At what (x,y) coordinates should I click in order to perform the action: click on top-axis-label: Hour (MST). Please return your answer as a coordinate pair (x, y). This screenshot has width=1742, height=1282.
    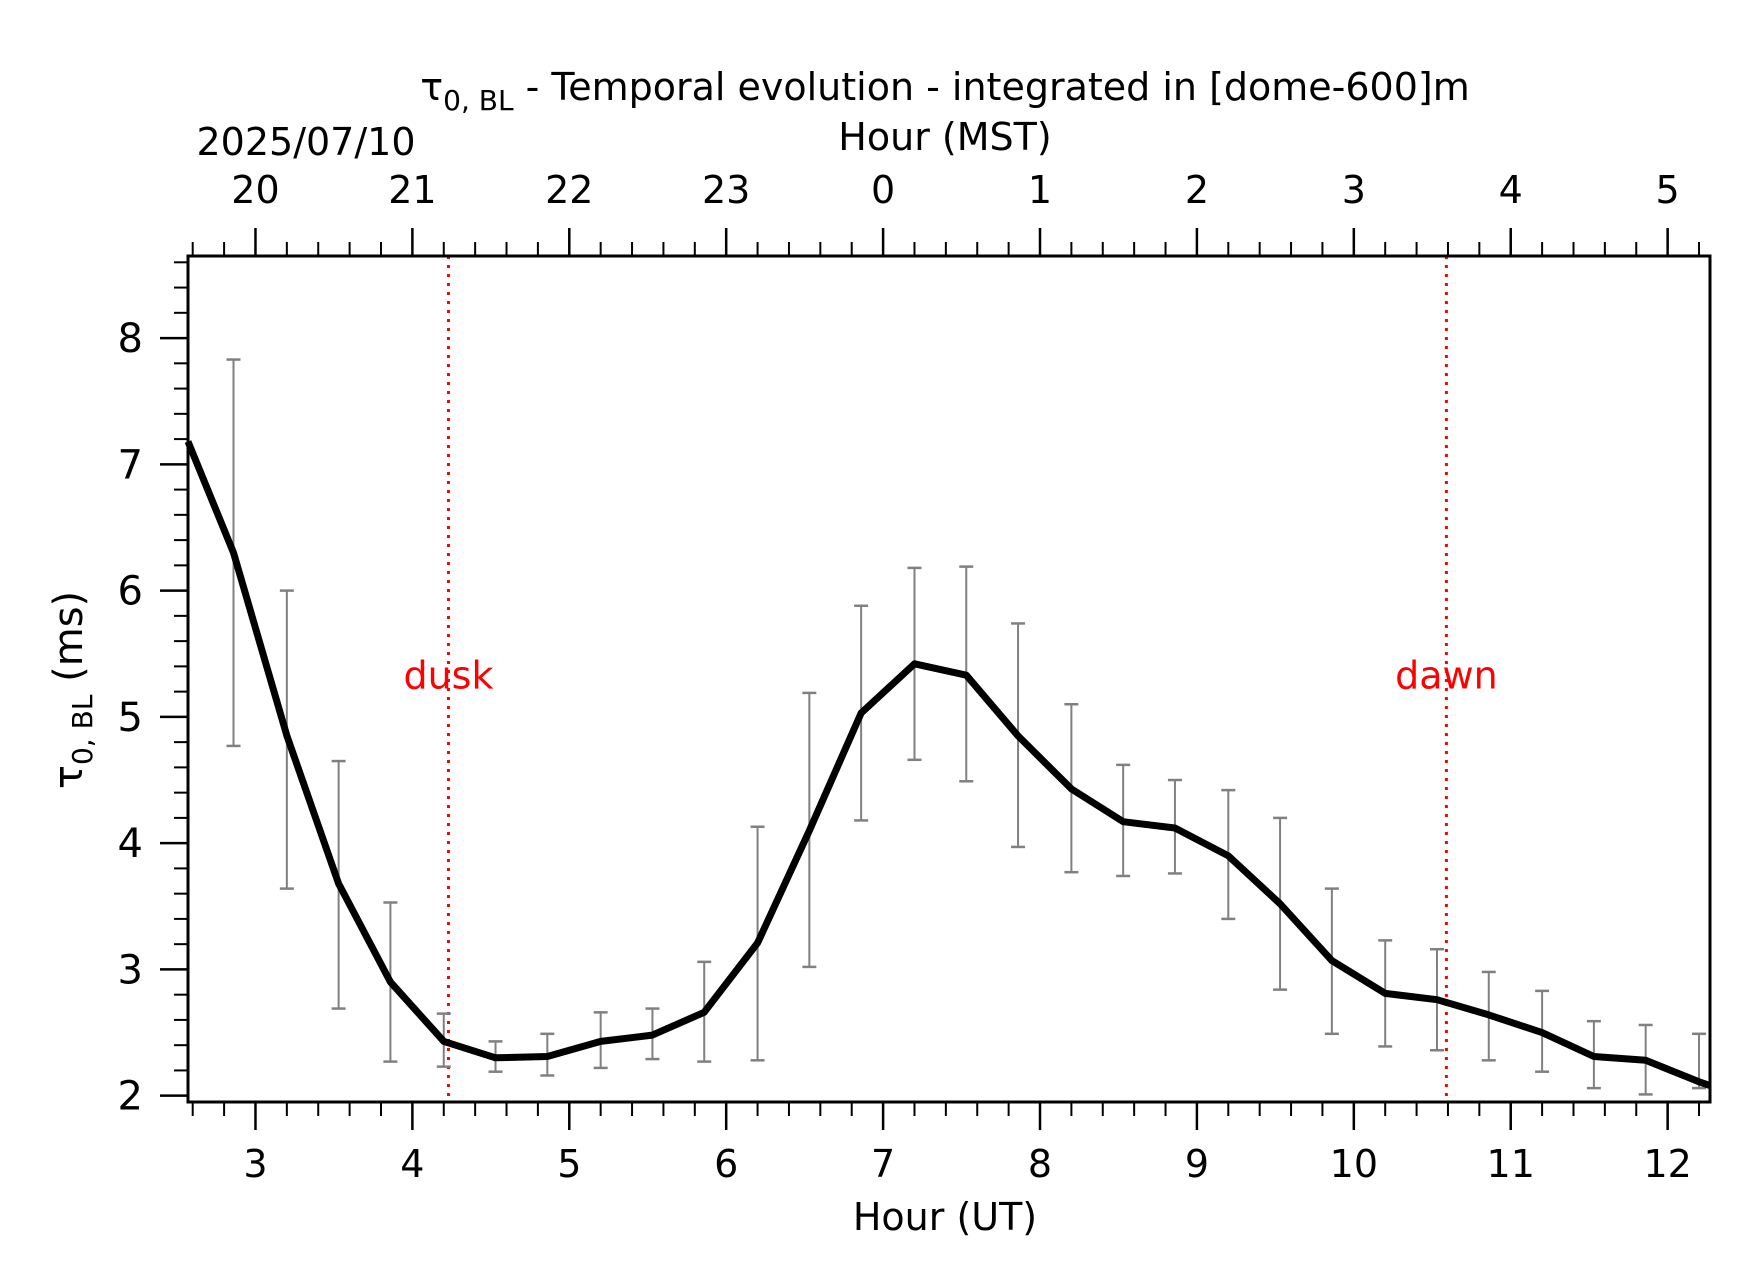
    Looking at the image, I should click on (944, 137).